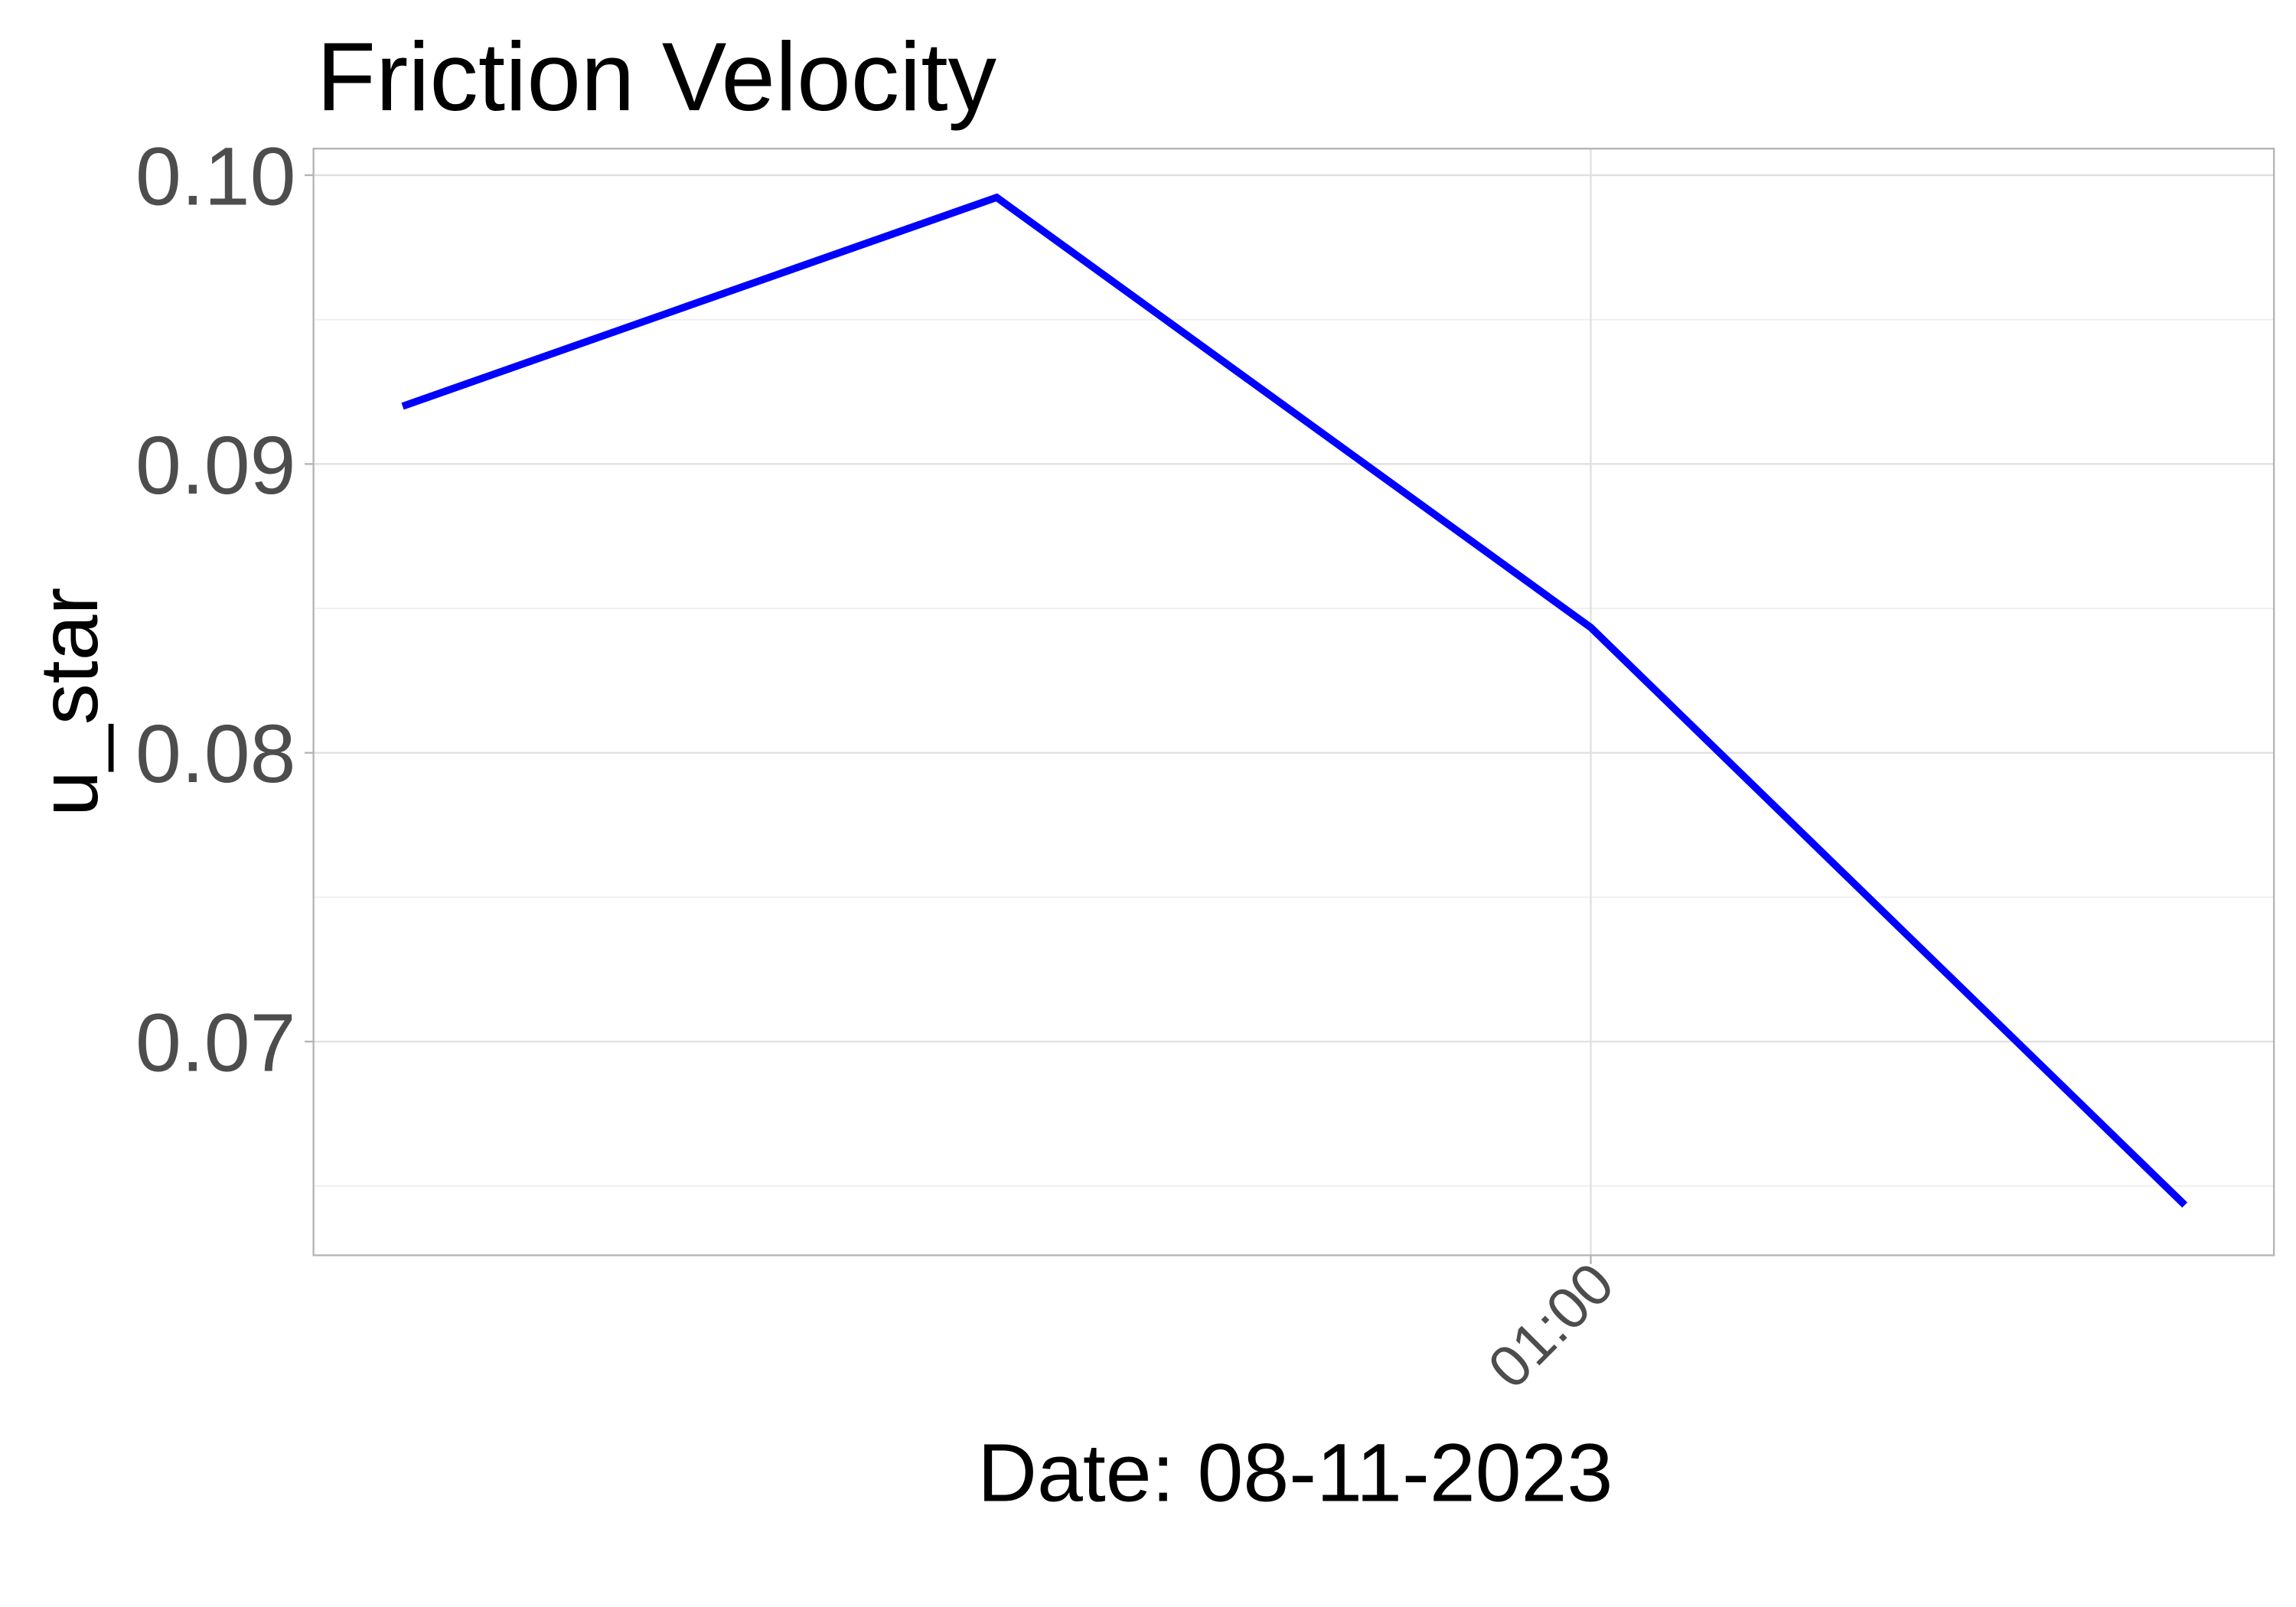 Image resolution: width=2296 pixels, height=1607 pixels. What do you see at coordinates (69, 703) in the screenshot?
I see `y-axis-title: u_star` at bounding box center [69, 703].